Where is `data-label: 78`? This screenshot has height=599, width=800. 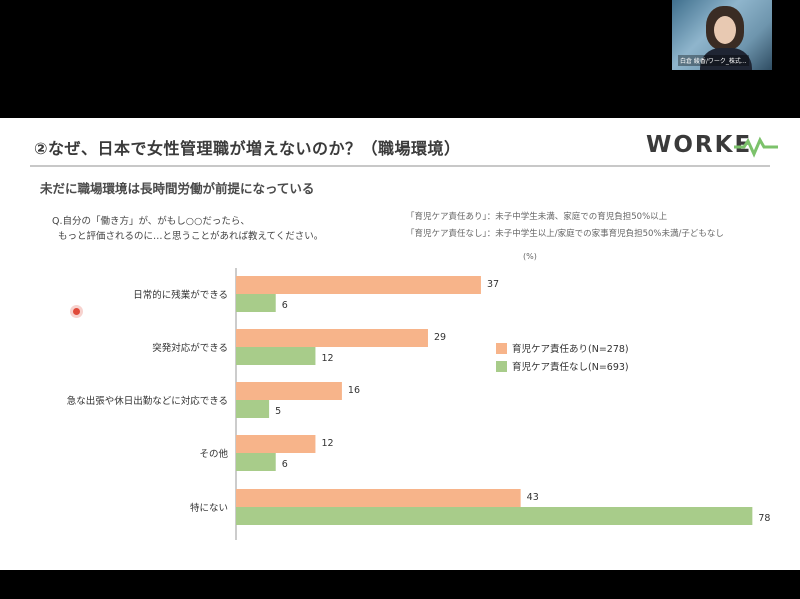
data-label: 78 is located at coordinates (764, 518).